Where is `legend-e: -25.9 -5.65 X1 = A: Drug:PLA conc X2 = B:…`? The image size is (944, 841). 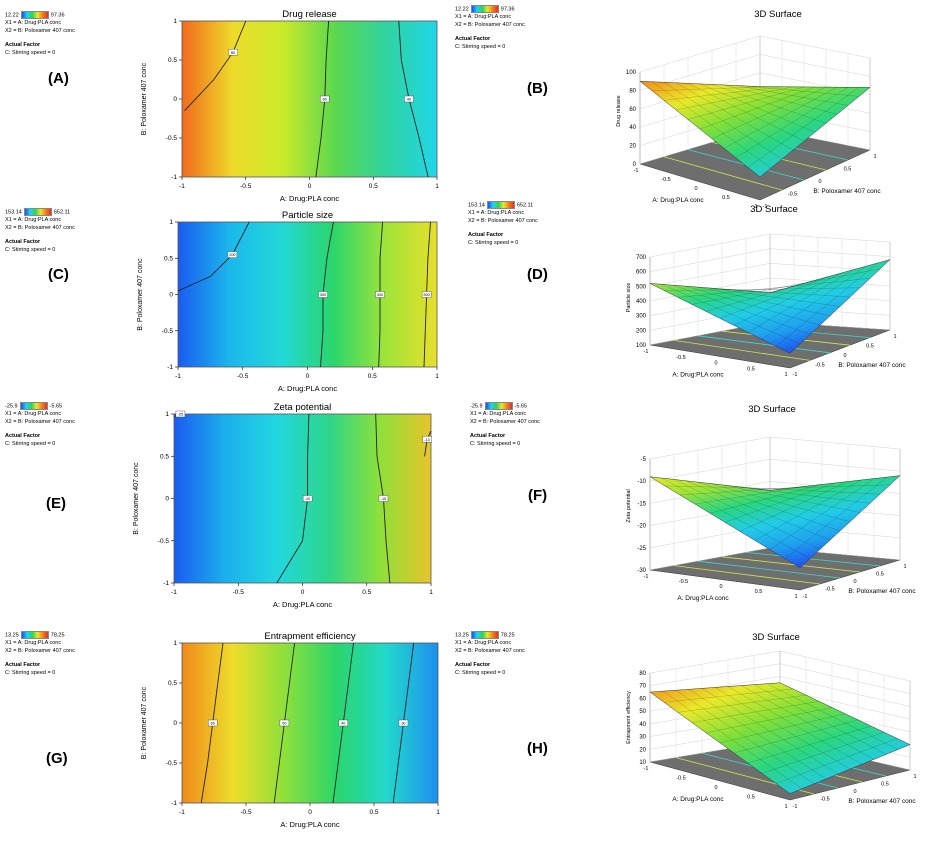 legend-e: -25.9 -5.65 X1 = A: Drug:PLA conc X2 = B:… is located at coordinates (40, 425).